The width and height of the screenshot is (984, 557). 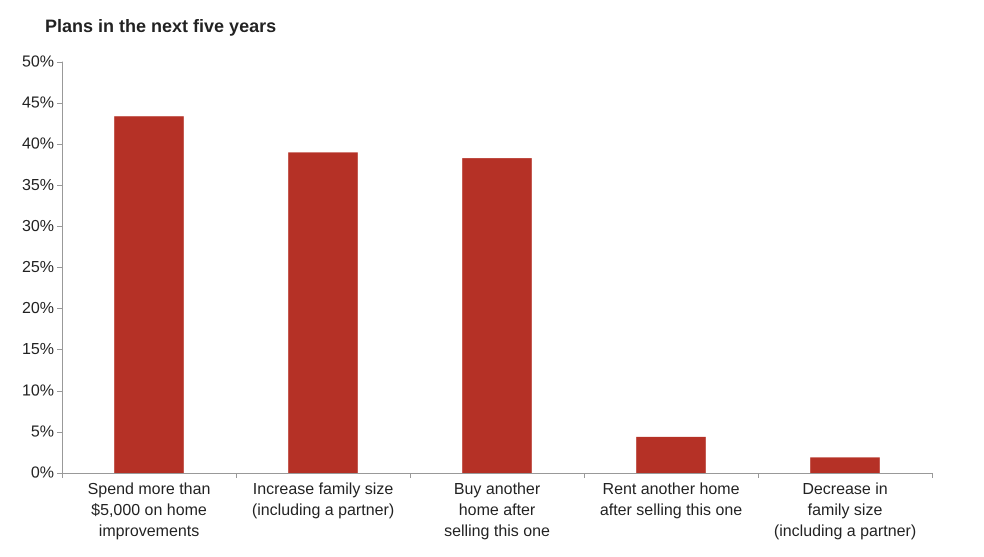 I want to click on y-tick-label: 10%, so click(x=38, y=391).